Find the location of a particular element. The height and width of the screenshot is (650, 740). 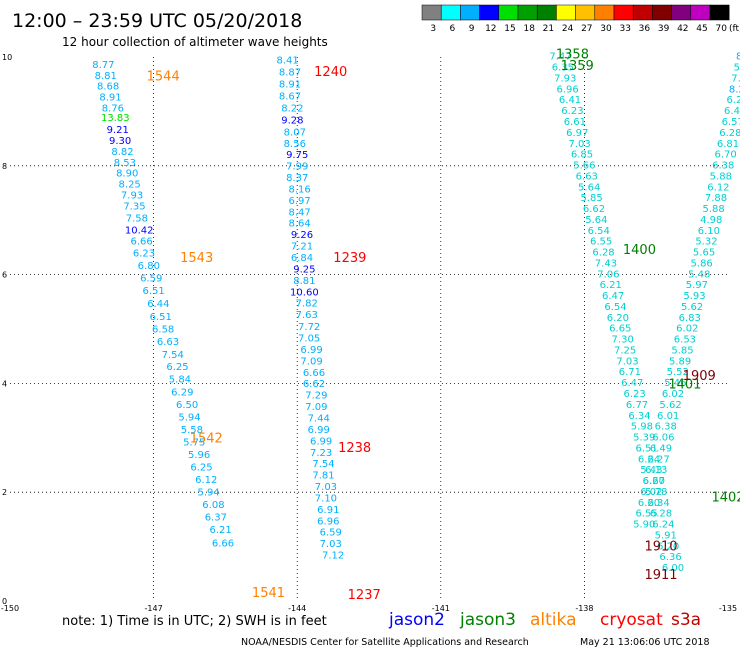

wave-height-value: 5.85 is located at coordinates (682, 350).